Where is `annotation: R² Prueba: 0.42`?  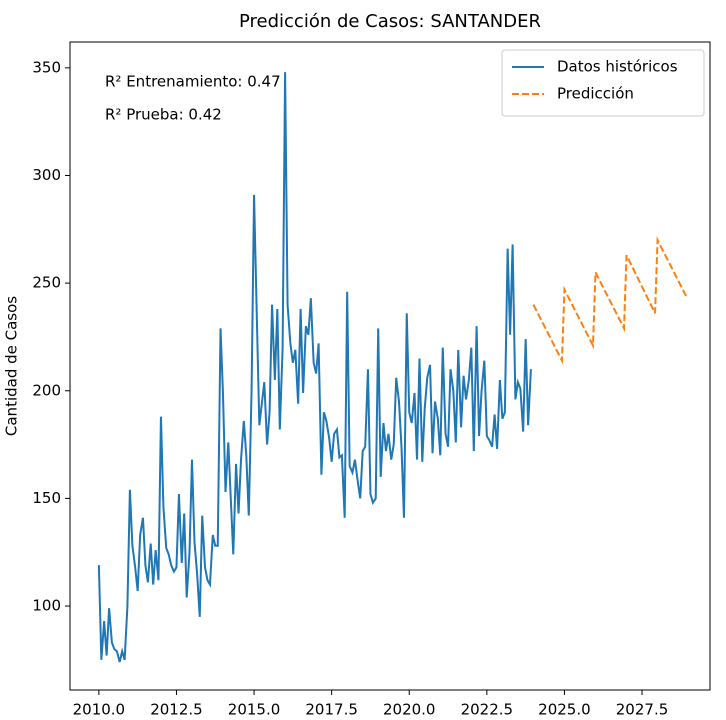 annotation: R² Prueba: 0.42 is located at coordinates (163, 115).